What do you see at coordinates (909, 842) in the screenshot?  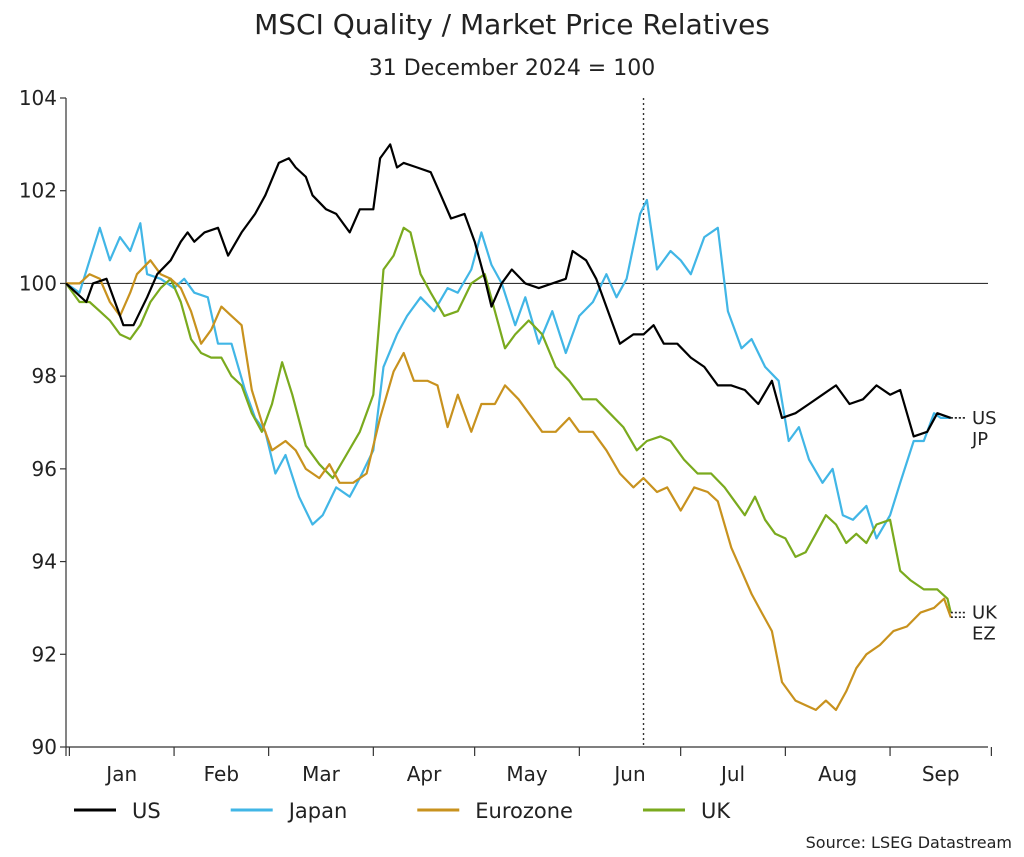 I see `source-note: Source: LSEG Datastream` at bounding box center [909, 842].